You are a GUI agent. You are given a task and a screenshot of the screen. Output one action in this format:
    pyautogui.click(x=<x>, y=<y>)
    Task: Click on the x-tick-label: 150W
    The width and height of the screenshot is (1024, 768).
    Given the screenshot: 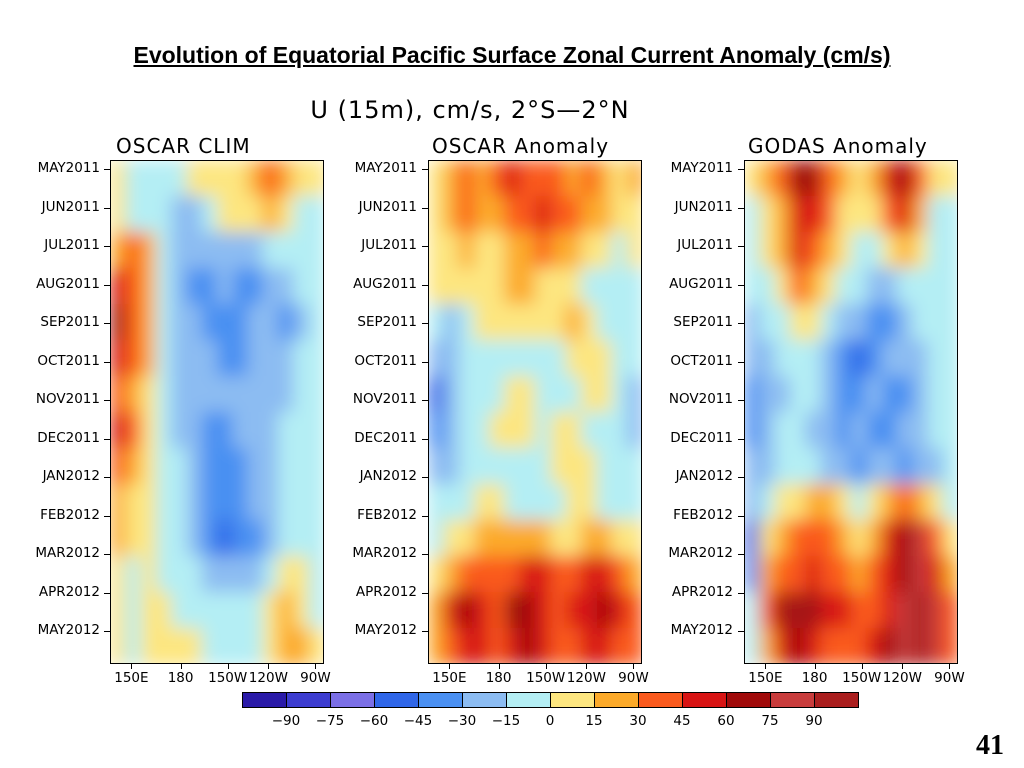 What is the action you would take?
    pyautogui.click(x=862, y=678)
    